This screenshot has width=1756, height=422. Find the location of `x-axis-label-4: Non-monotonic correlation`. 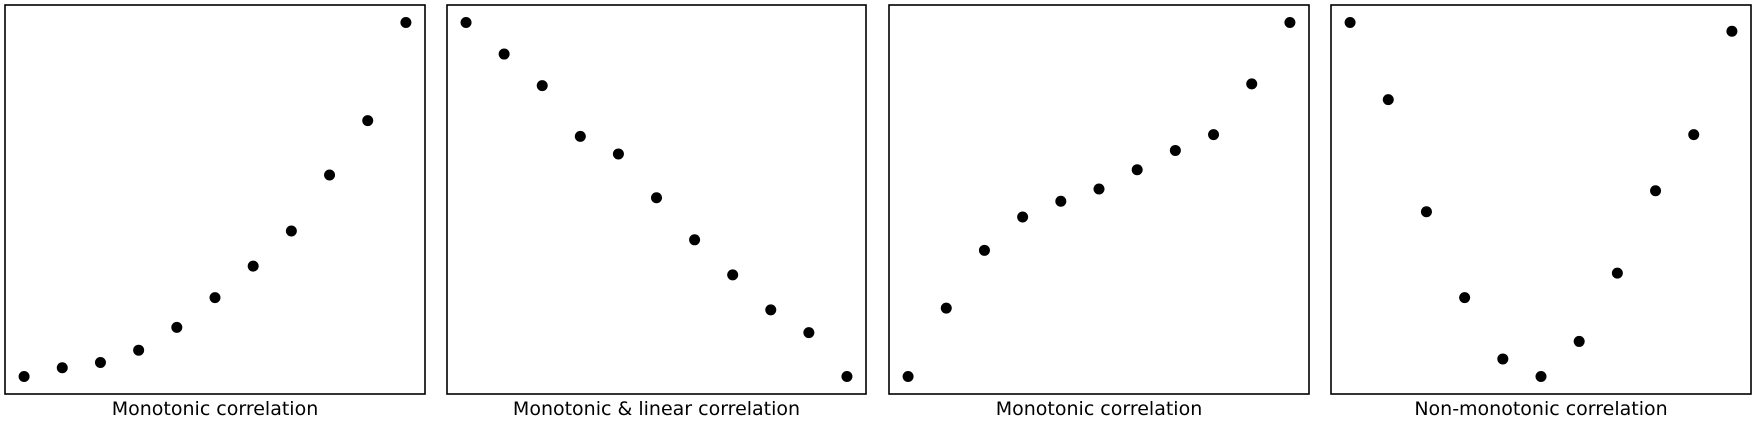

x-axis-label-4: Non-monotonic correlation is located at coordinates (1540, 409).